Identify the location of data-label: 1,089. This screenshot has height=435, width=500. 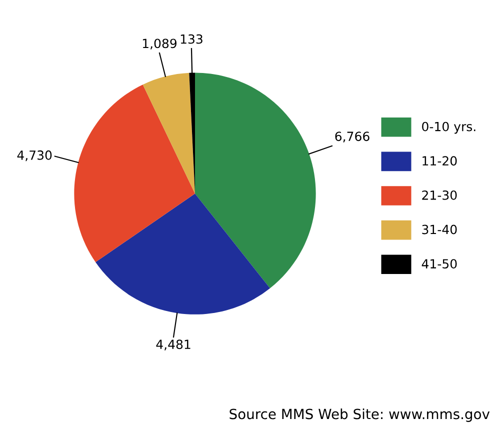
(159, 44).